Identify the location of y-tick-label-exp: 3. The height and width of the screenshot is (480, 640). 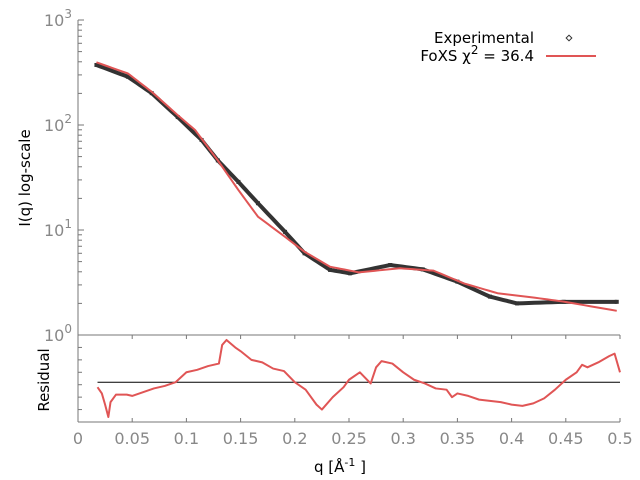
(68, 14).